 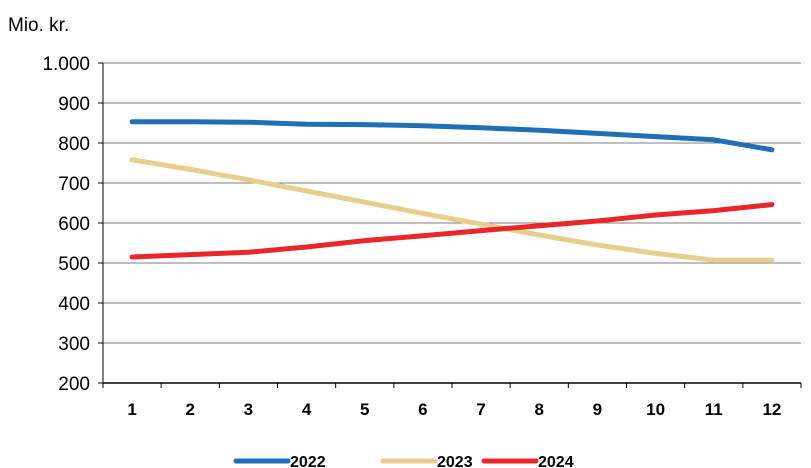 I want to click on y-tick-label: 200, so click(x=74, y=384).